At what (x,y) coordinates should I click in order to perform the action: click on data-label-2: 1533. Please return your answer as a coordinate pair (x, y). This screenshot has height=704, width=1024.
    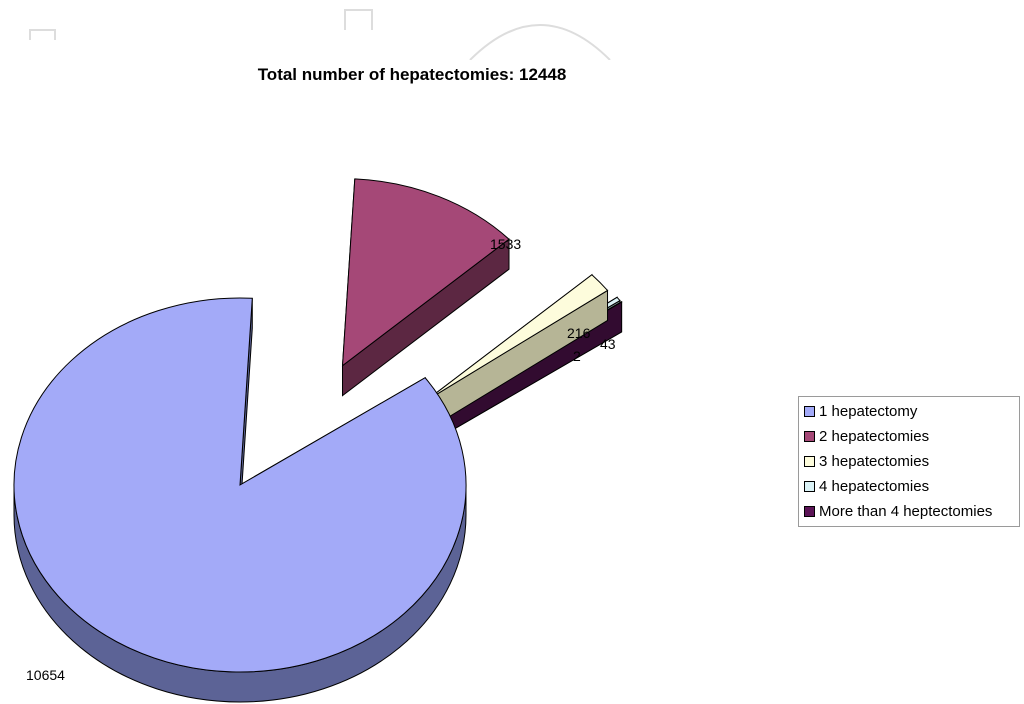
    Looking at the image, I should click on (505, 244).